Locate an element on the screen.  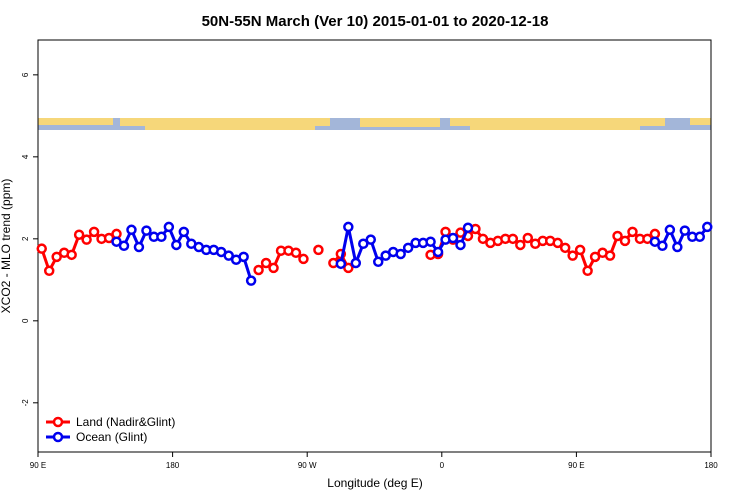
legend-label: Land (Nadir&Glint) is located at coordinates (125, 422).